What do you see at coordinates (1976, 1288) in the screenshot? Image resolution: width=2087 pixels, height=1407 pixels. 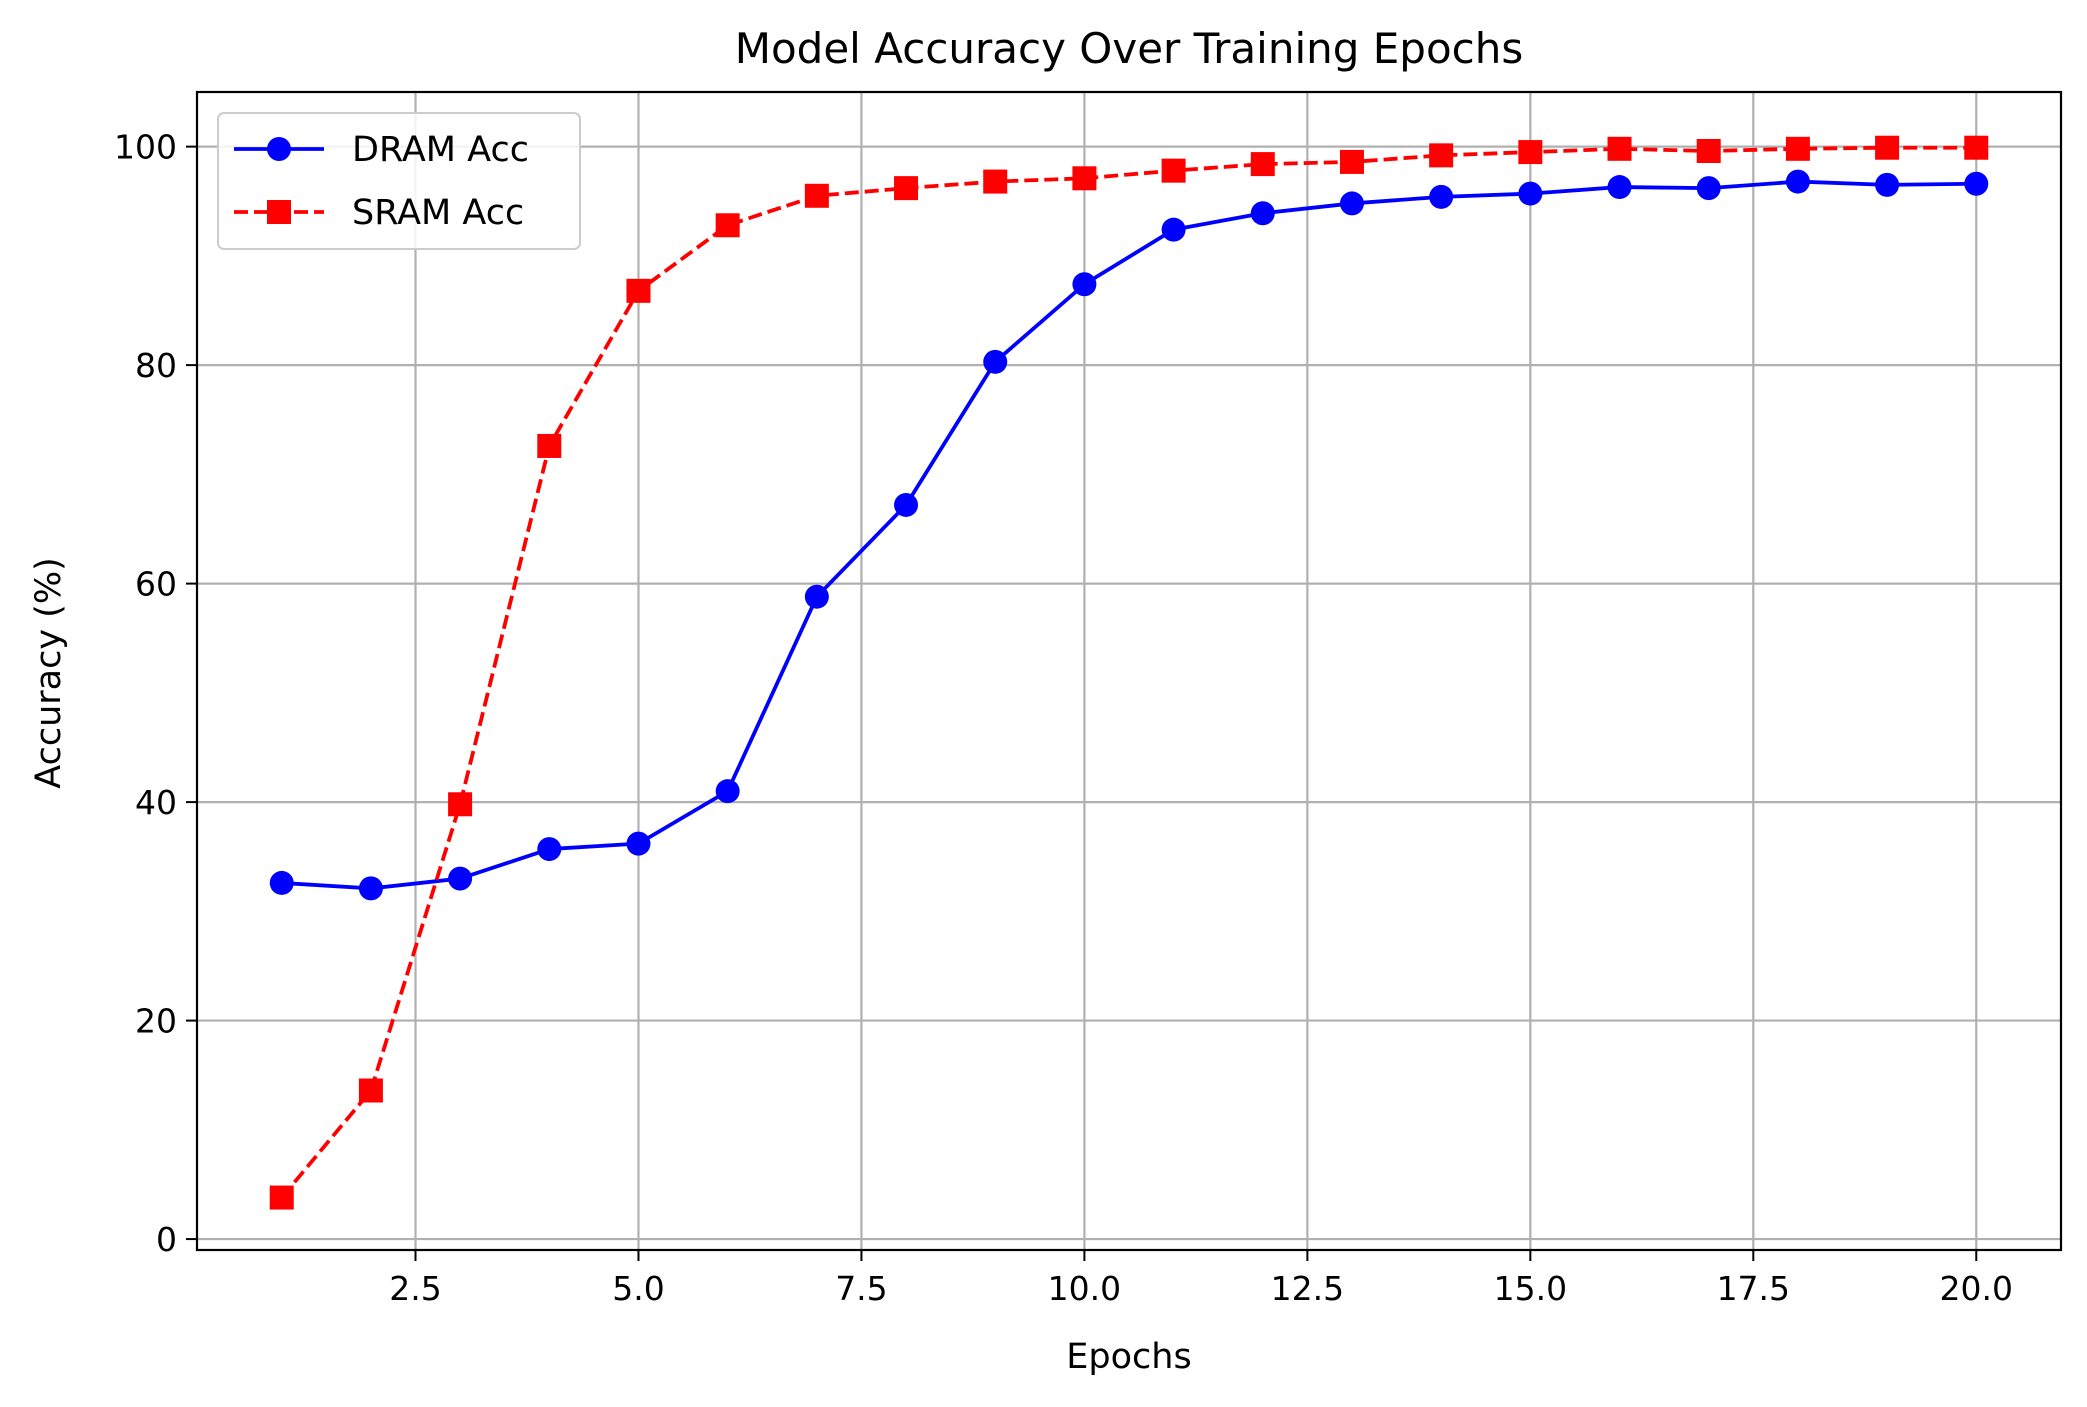 I see `x-tick-label: 20.0` at bounding box center [1976, 1288].